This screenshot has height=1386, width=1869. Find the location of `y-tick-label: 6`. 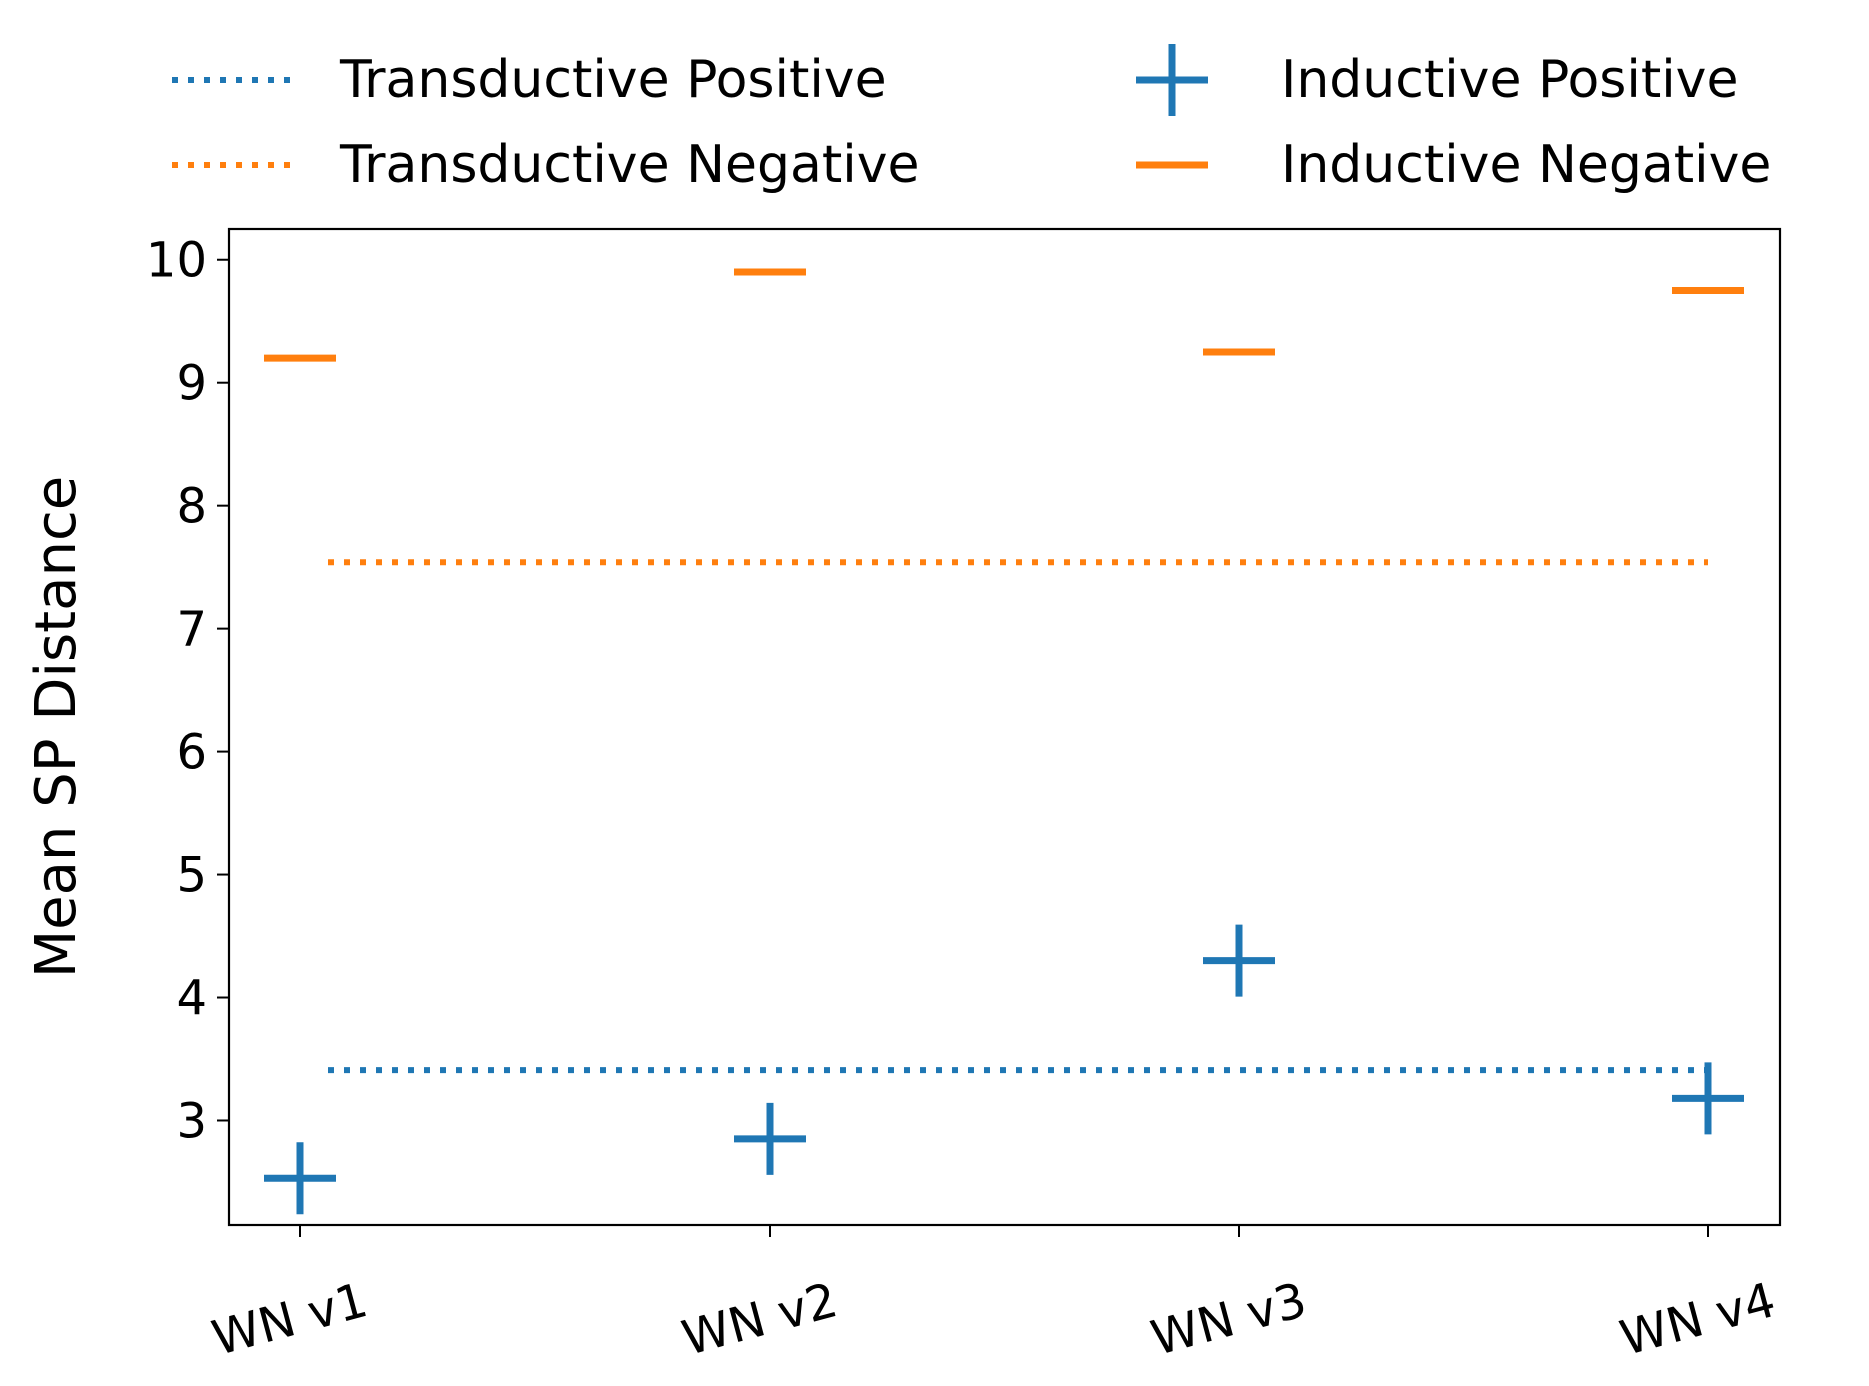

y-tick-label: 6 is located at coordinates (191, 753).